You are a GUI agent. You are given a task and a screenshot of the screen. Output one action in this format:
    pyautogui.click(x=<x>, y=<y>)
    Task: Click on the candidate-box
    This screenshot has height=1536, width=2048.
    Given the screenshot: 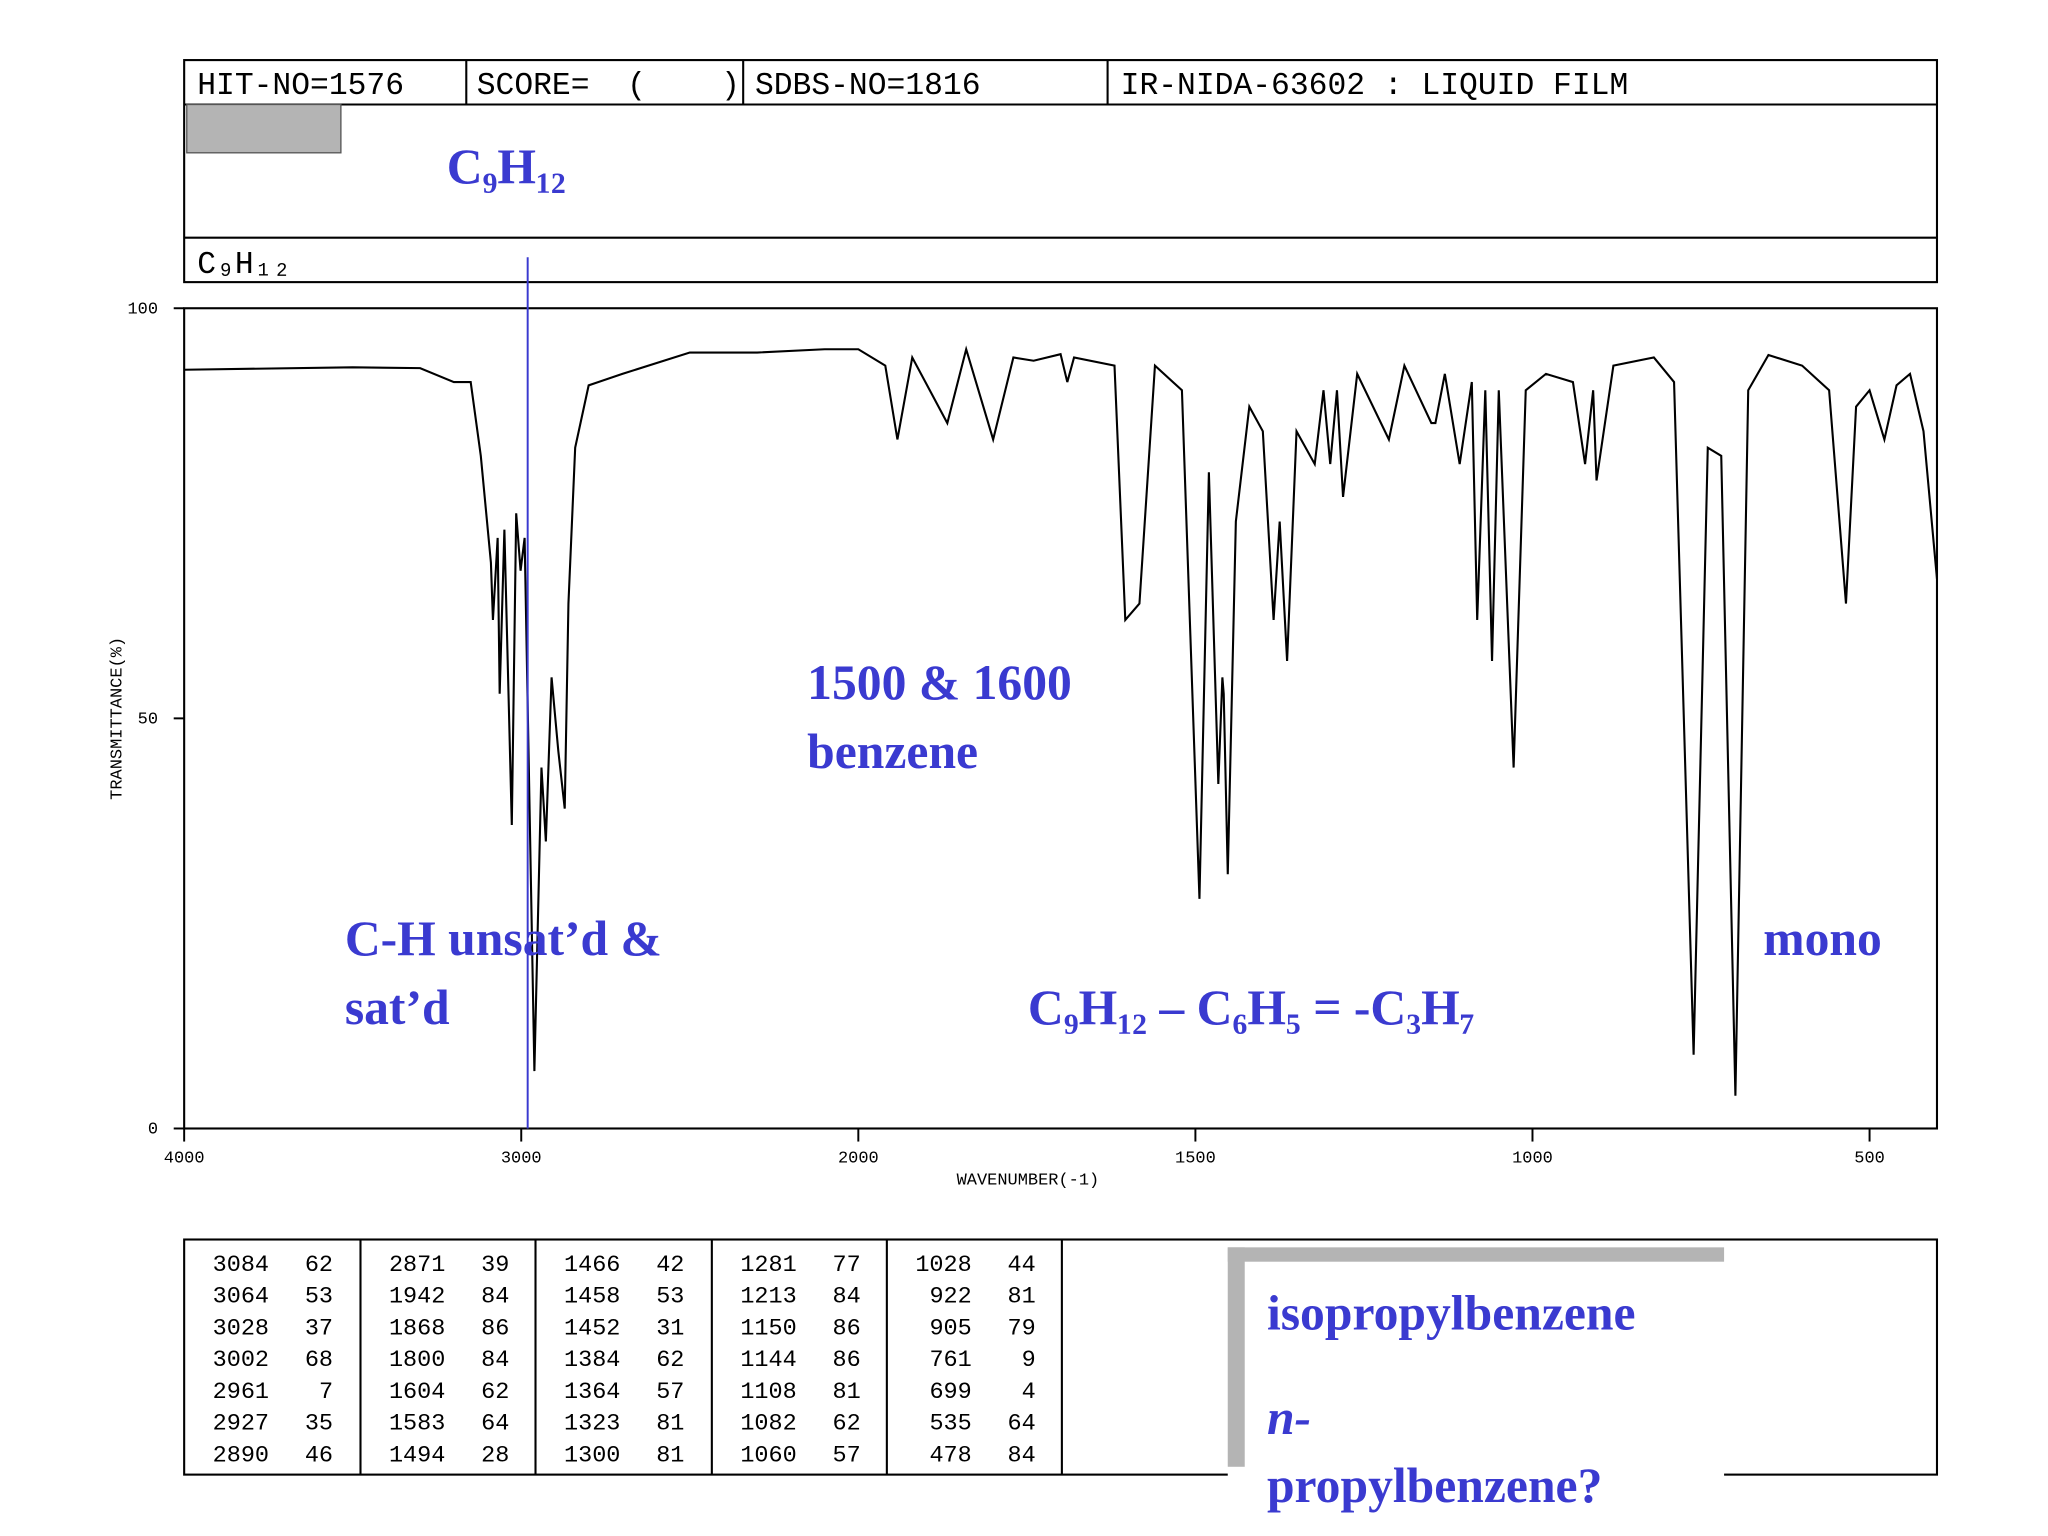 What is the action you would take?
    pyautogui.click(x=1476, y=1398)
    